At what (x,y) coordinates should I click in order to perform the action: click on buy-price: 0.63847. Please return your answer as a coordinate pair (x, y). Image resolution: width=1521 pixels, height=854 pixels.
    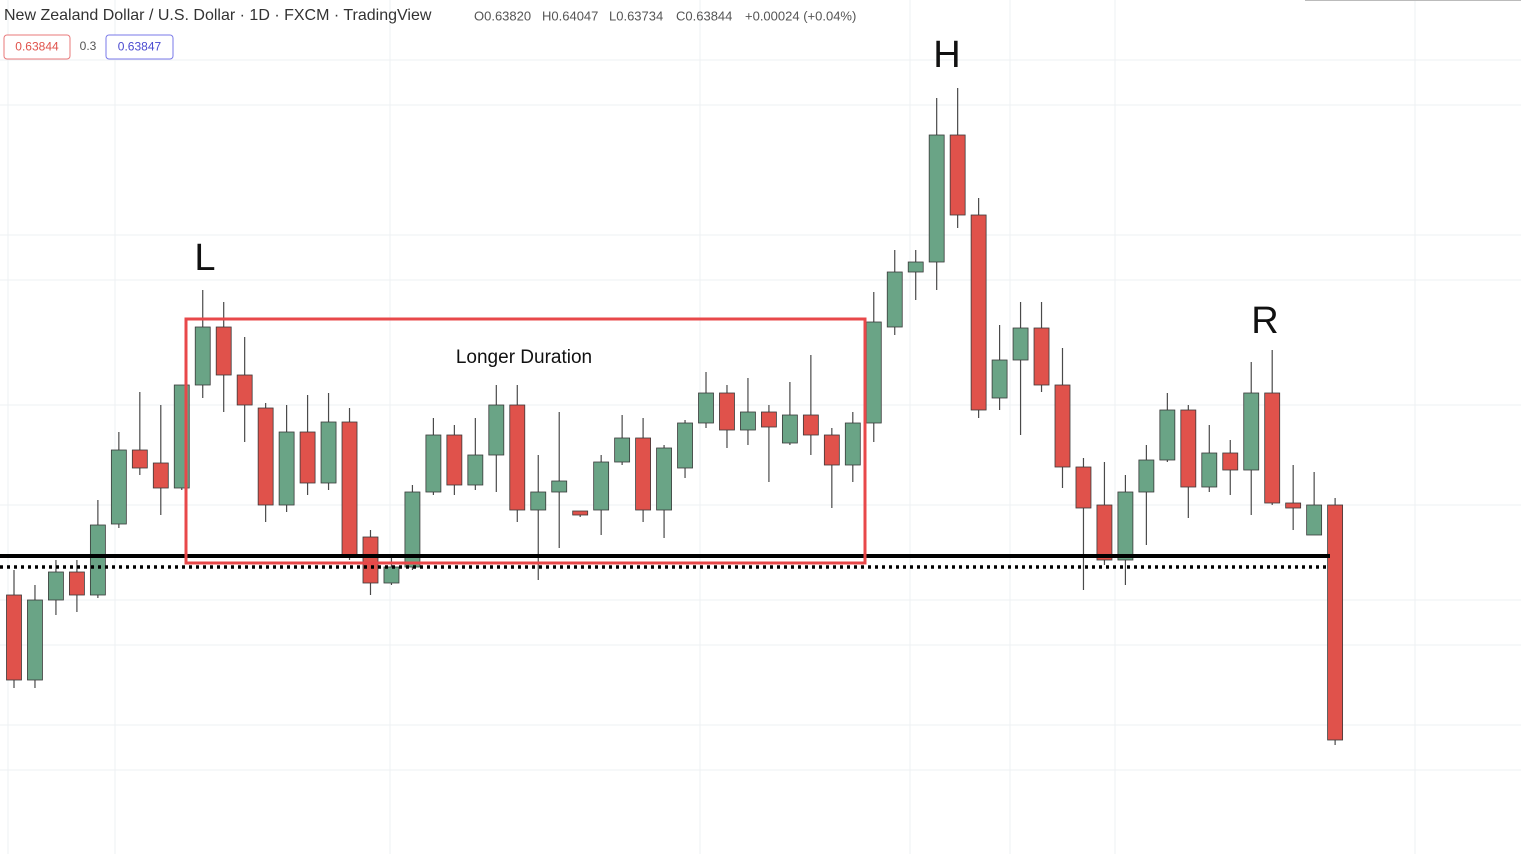
    Looking at the image, I should click on (140, 47).